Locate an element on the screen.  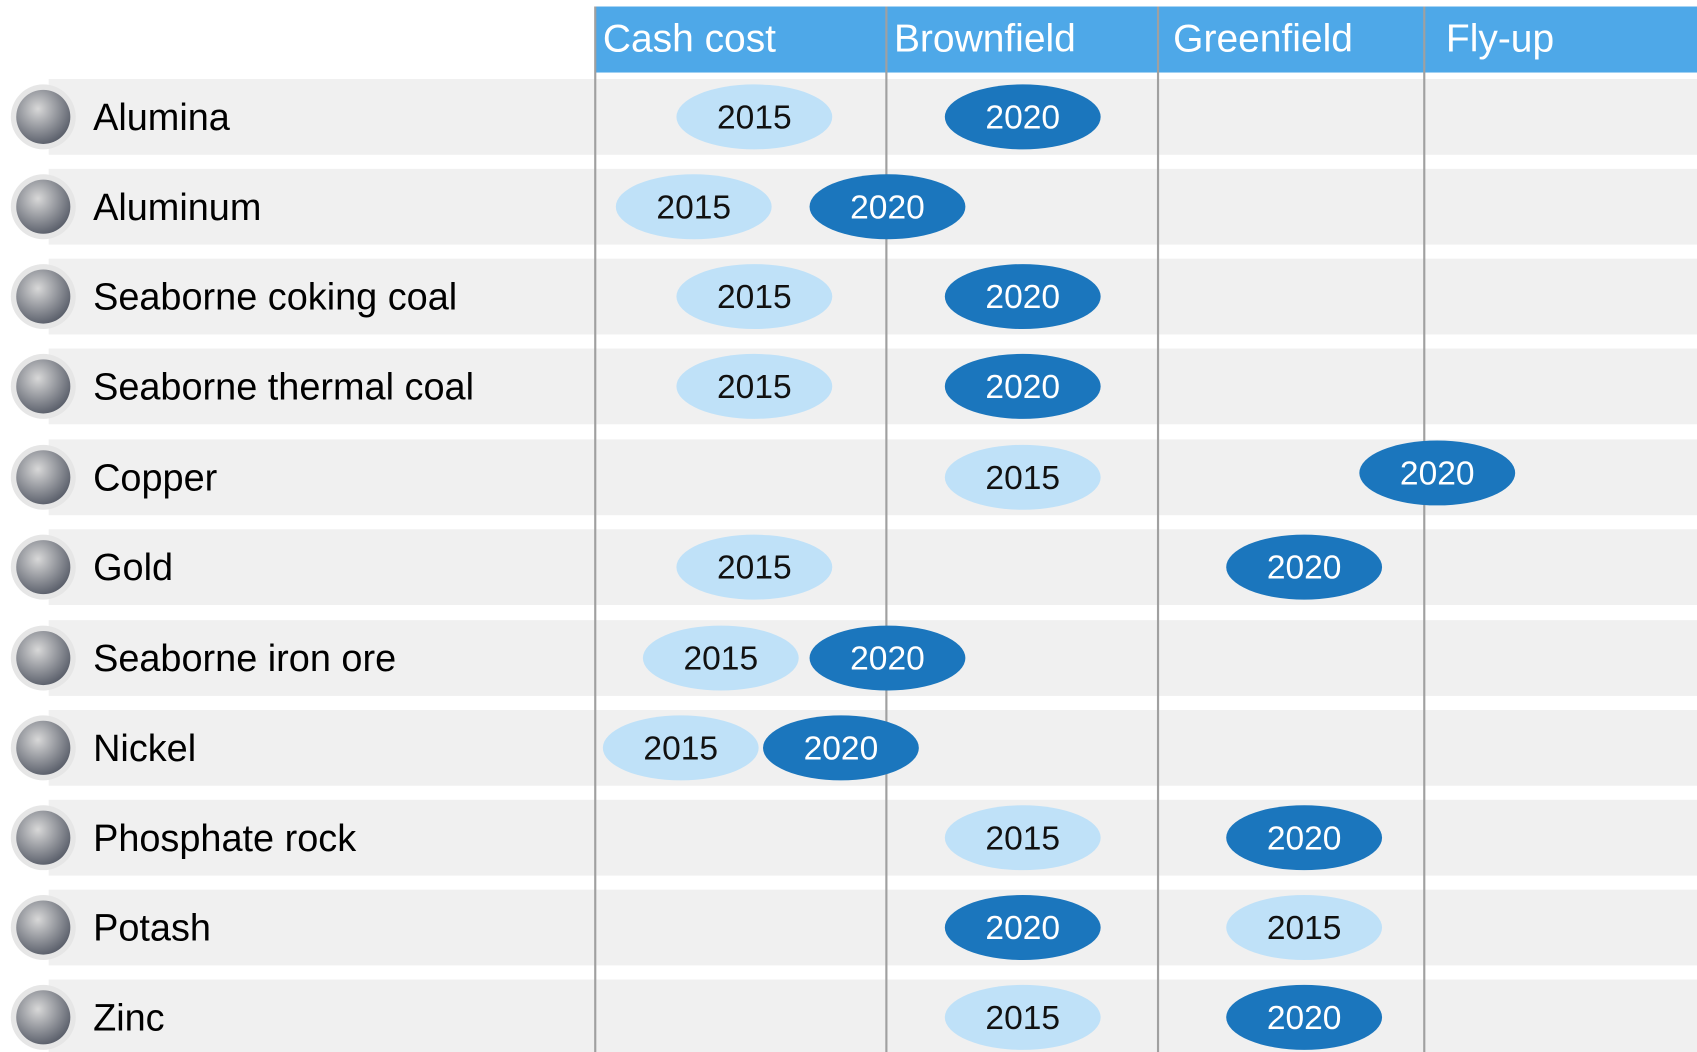
row-label: Gold is located at coordinates (133, 568).